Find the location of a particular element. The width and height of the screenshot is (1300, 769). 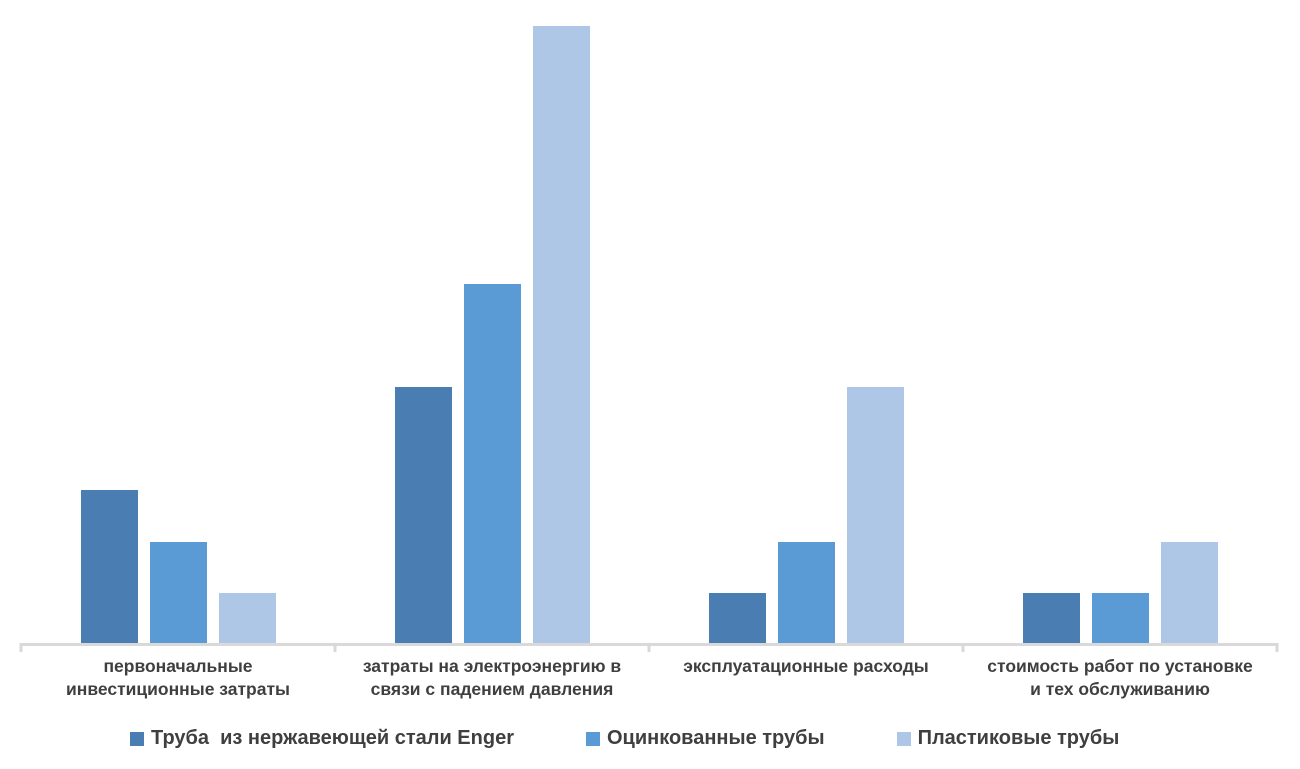

x-axis-label-line: и тех обслуживанию is located at coordinates (1120, 689).